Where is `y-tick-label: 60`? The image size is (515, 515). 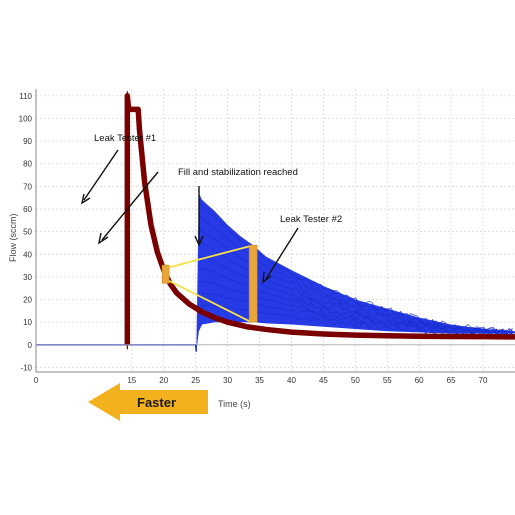
y-tick-label: 60 is located at coordinates (27, 209).